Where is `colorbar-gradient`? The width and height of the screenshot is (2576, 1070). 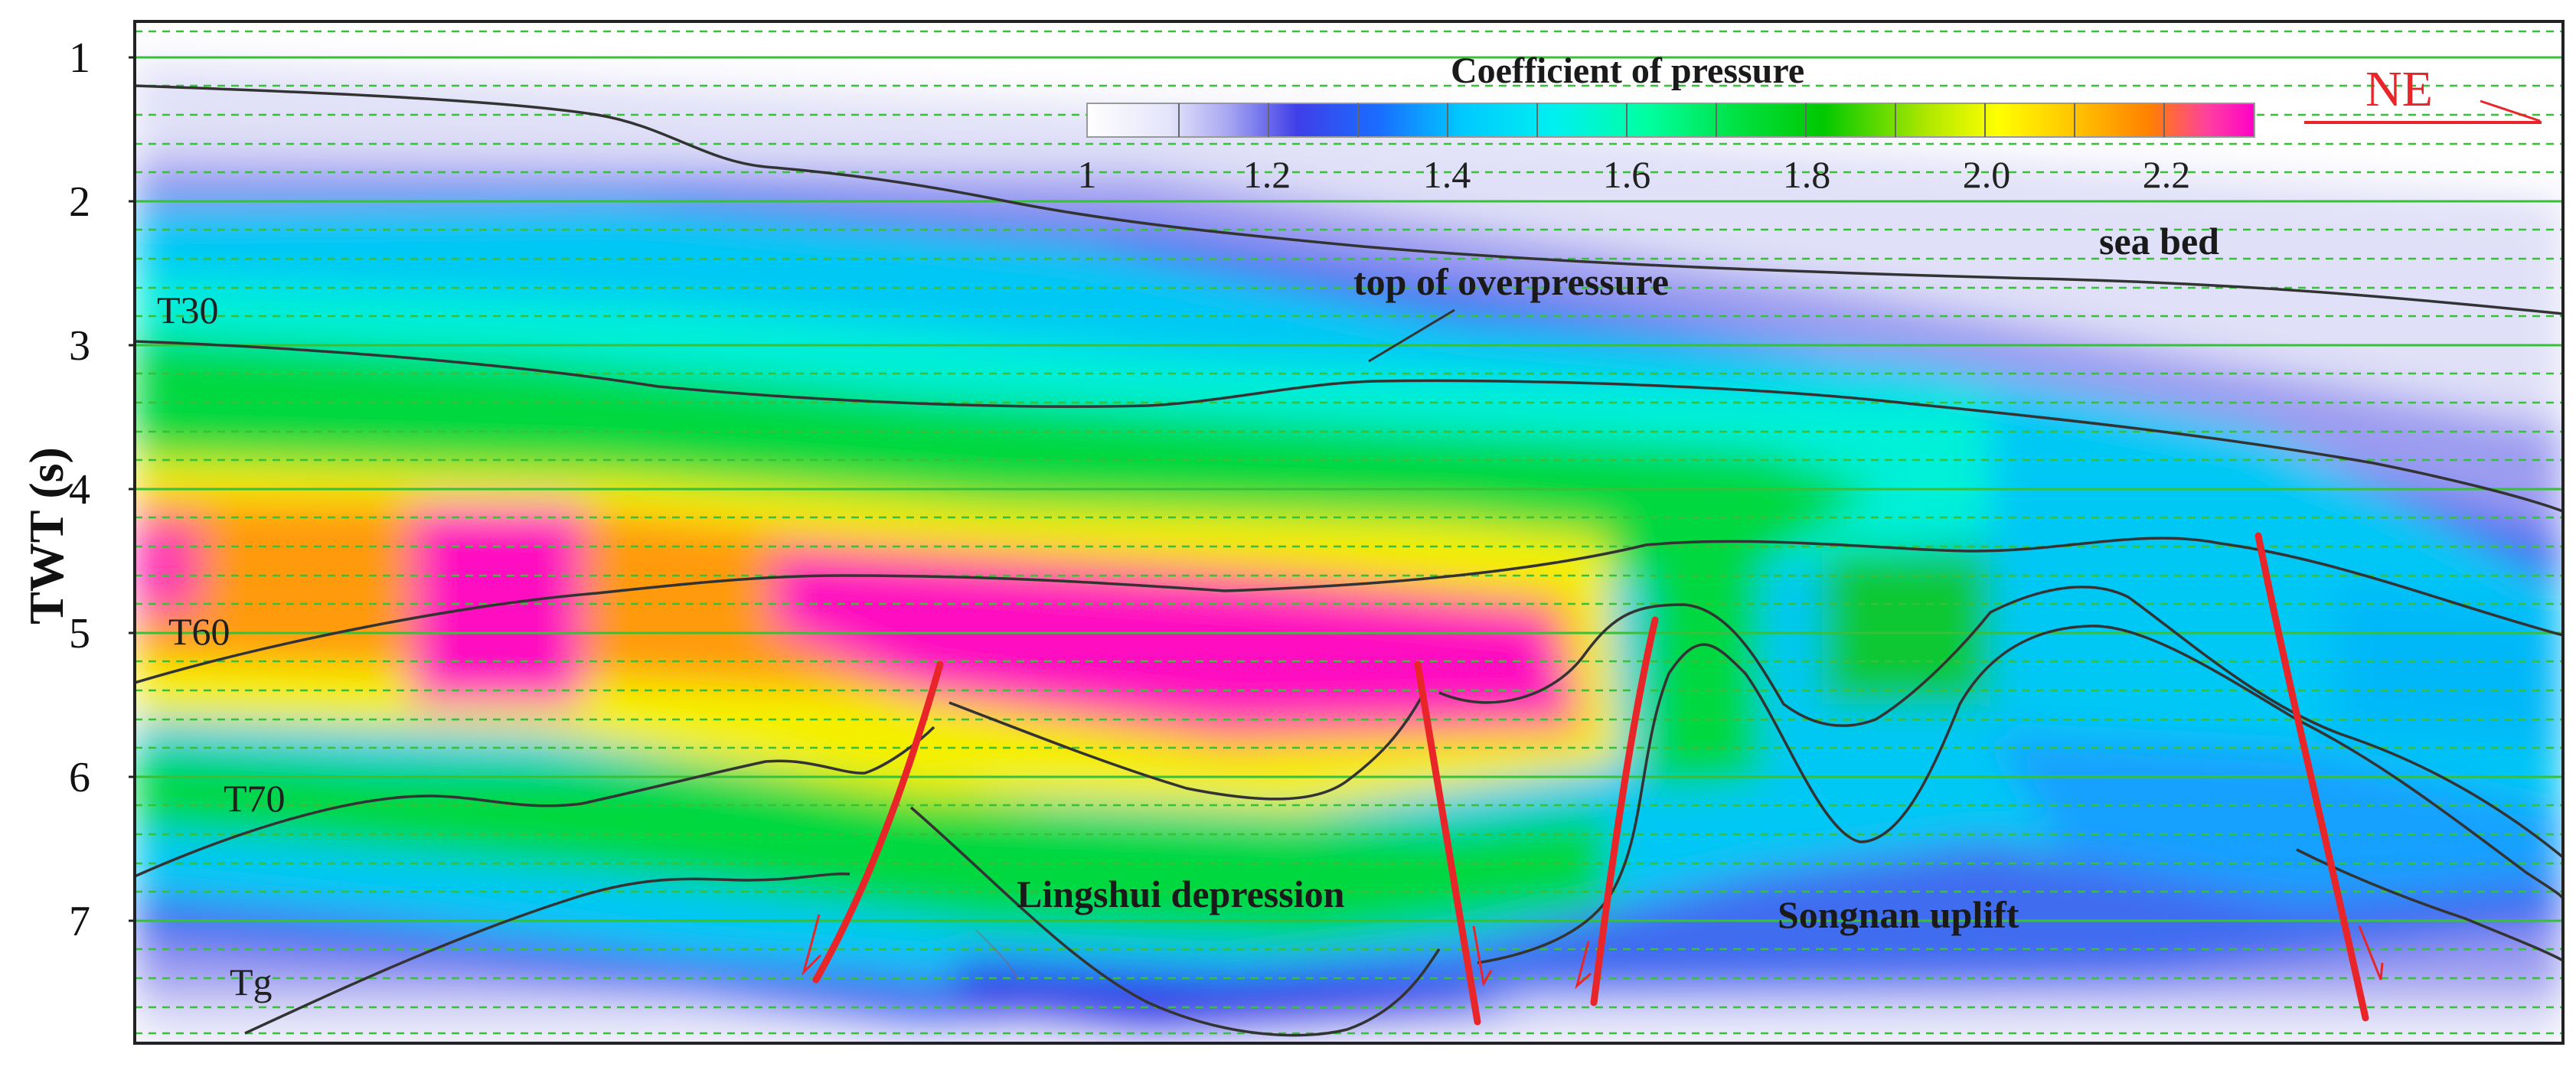
colorbar-gradient is located at coordinates (1670, 120).